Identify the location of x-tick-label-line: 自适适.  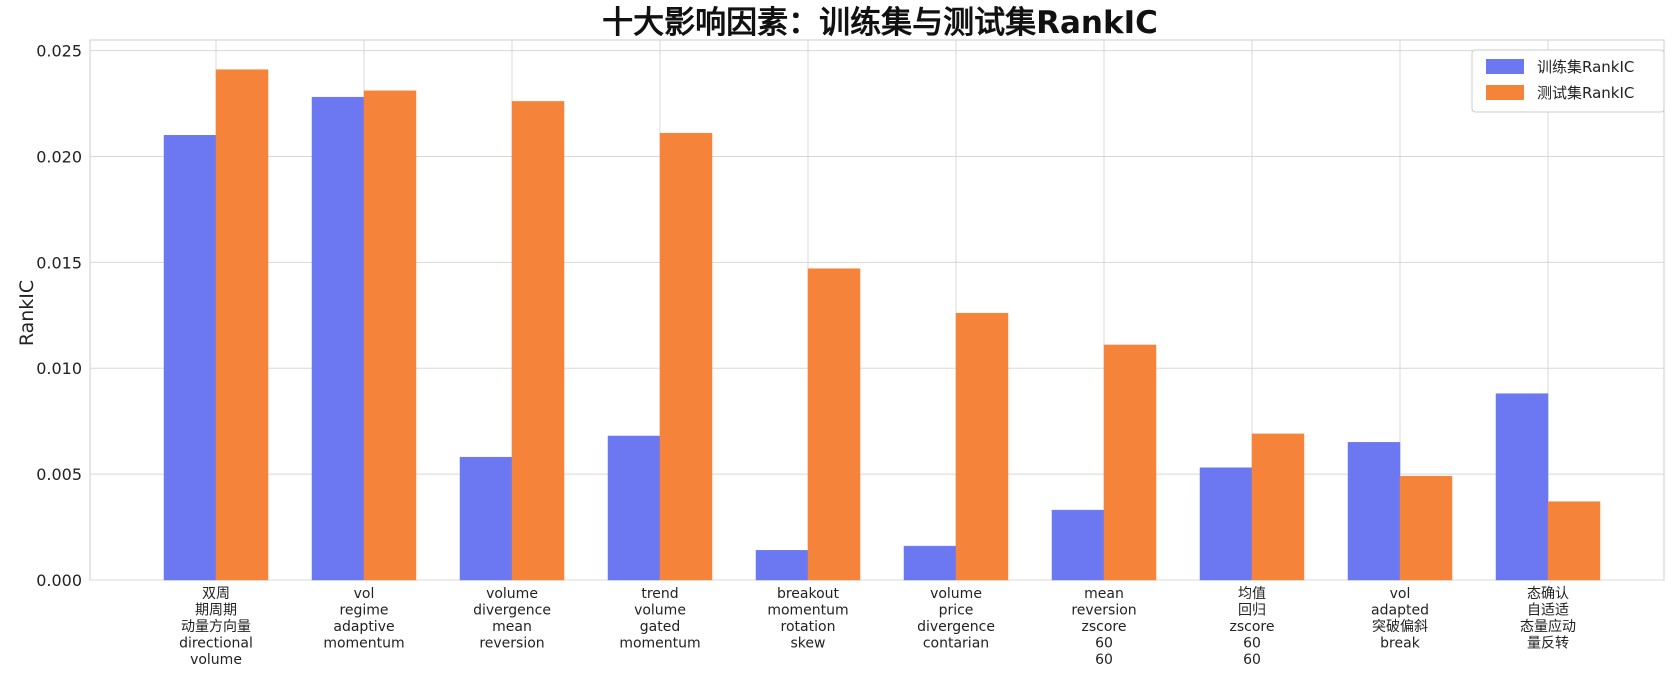
(1548, 611).